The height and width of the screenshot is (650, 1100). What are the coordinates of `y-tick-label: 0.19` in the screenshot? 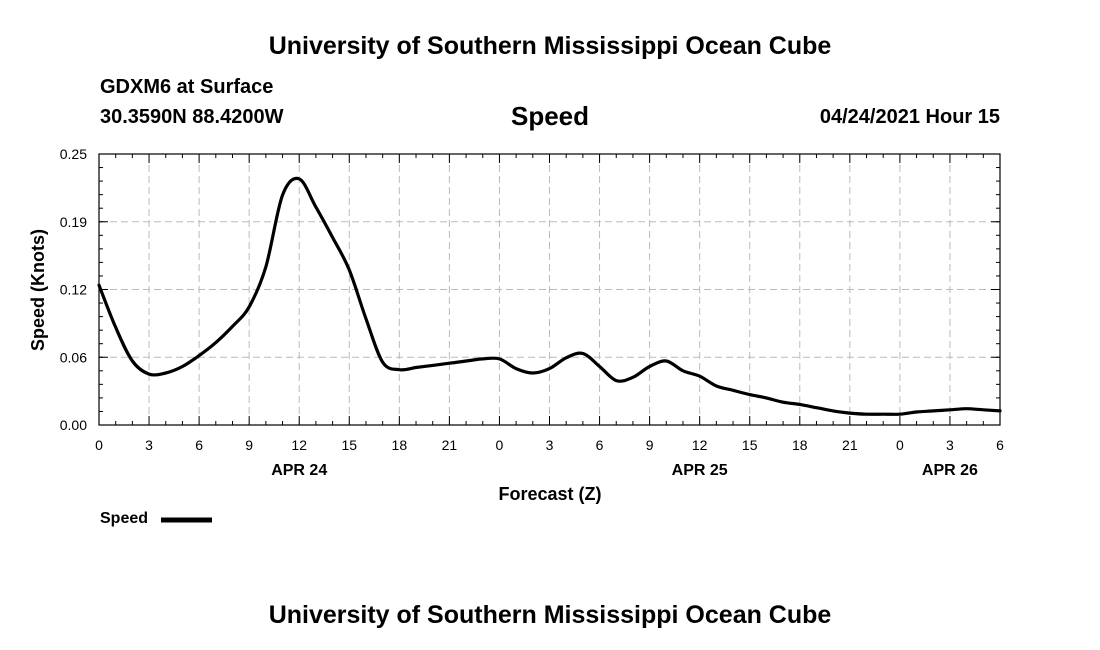 It's located at (73, 222).